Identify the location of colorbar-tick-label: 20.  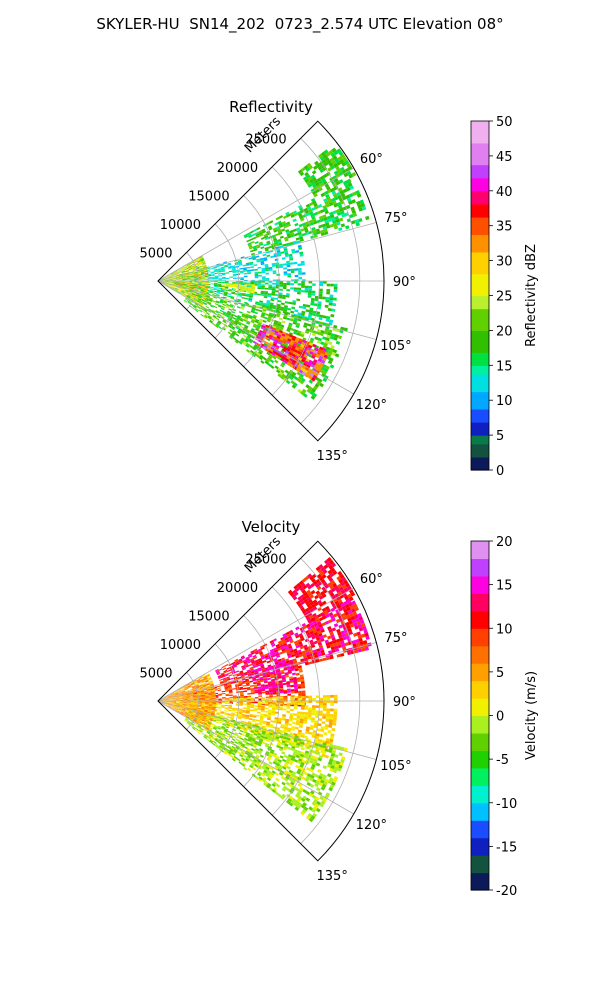
(504, 542).